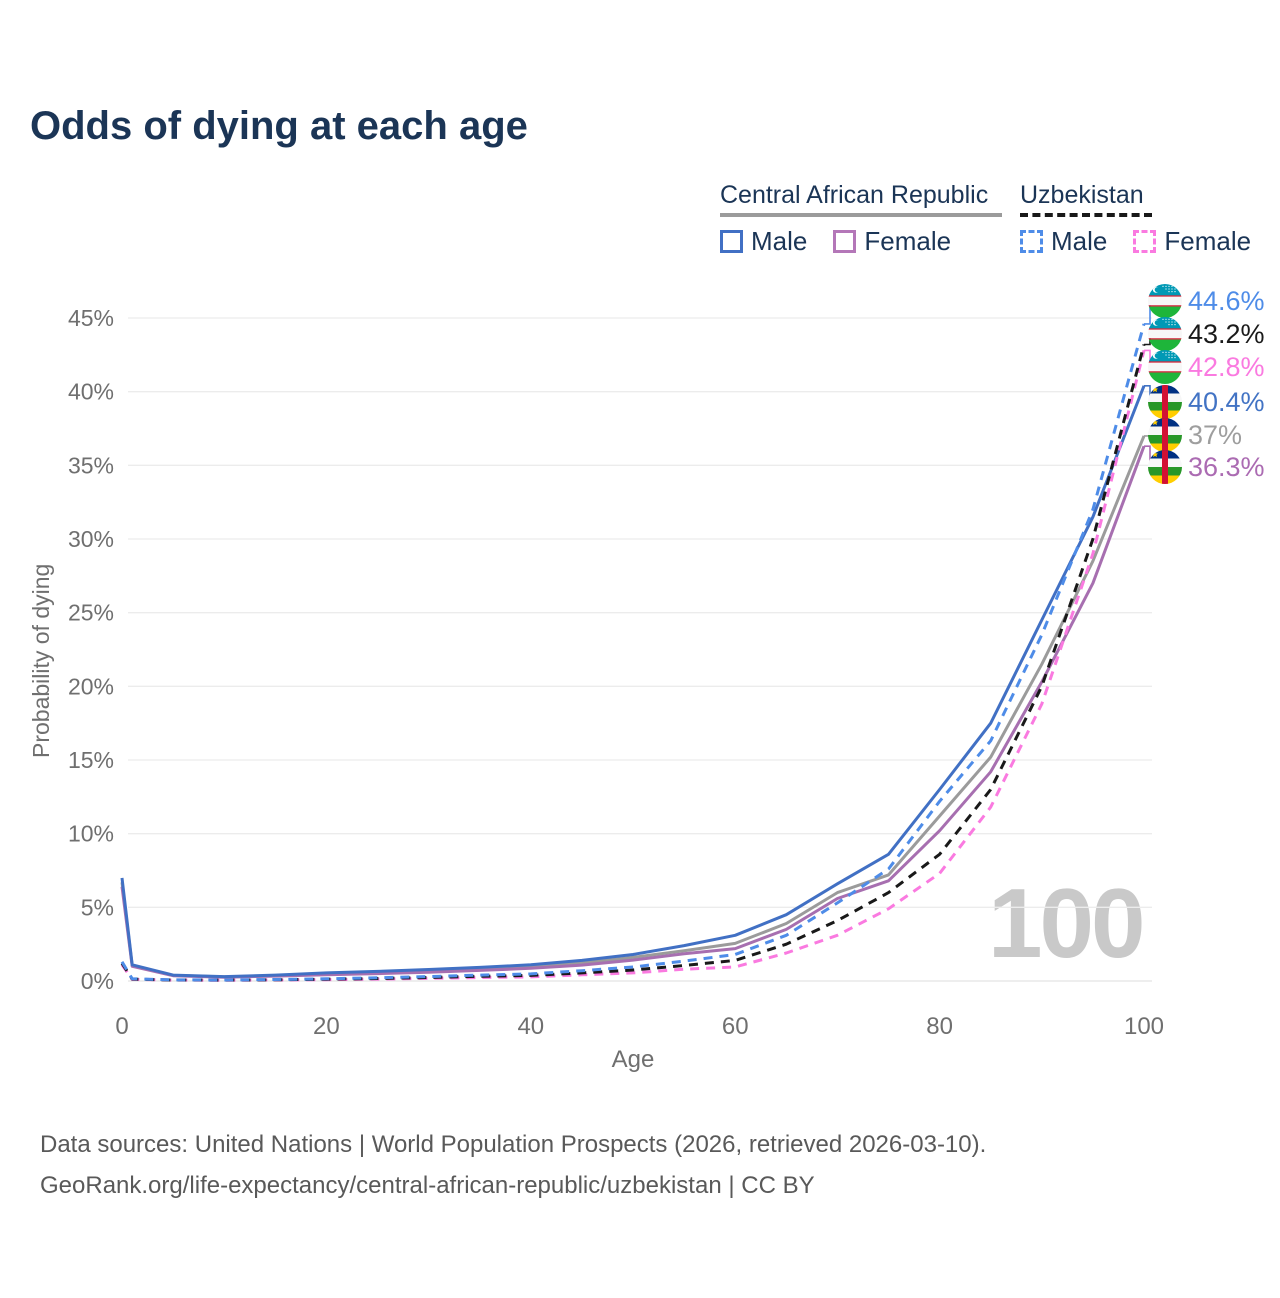 This screenshot has width=1280, height=1298. Describe the element at coordinates (1208, 241) in the screenshot. I see `legend-label-uz-female: Female` at that location.